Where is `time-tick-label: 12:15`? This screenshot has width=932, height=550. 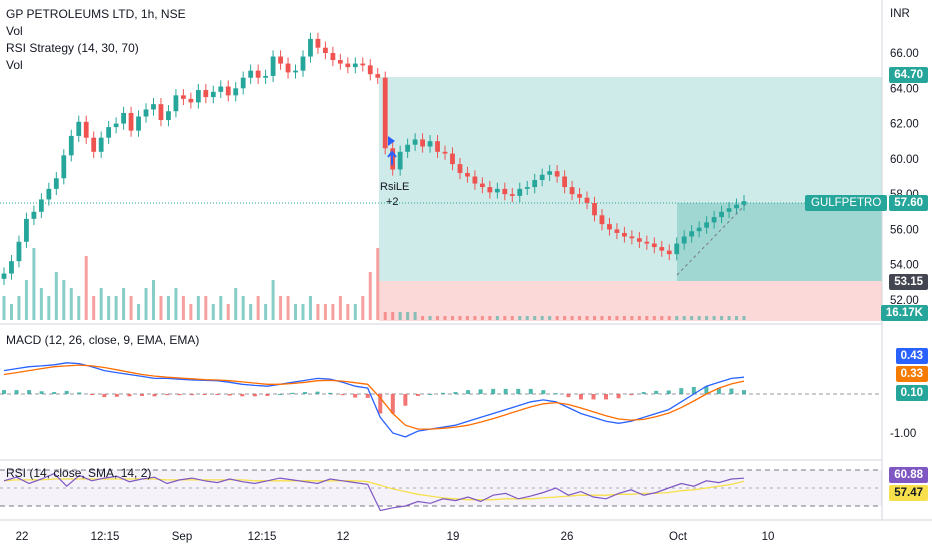
time-tick-label: 12:15 is located at coordinates (262, 537).